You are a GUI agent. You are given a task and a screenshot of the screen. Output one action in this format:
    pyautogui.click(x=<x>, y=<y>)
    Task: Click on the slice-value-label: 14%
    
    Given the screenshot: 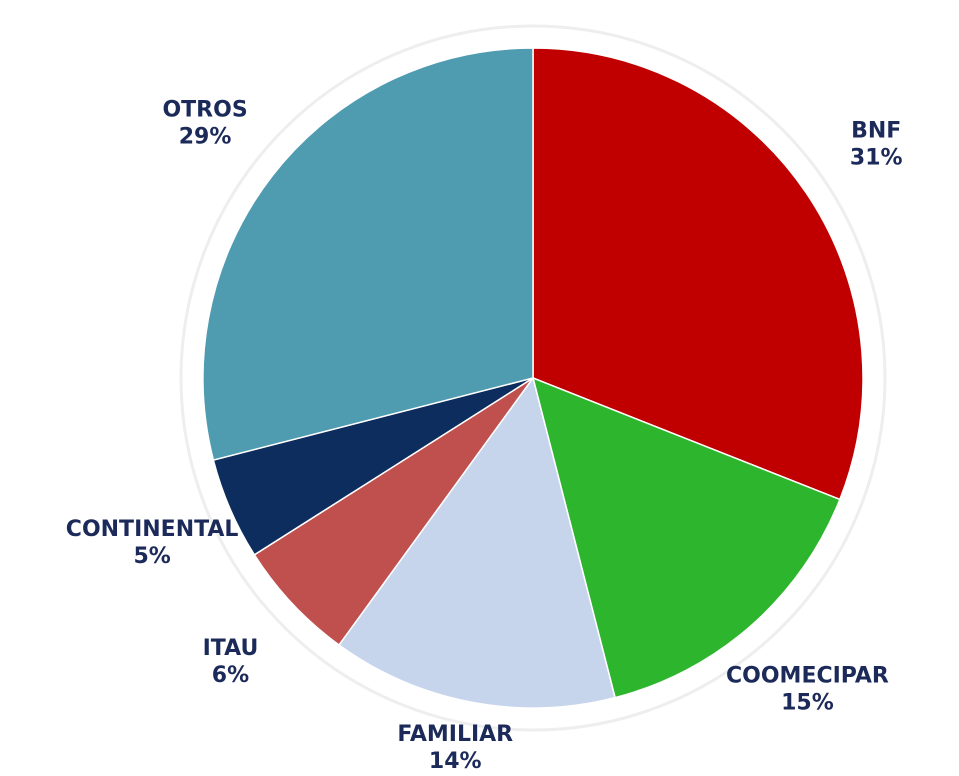 What is the action you would take?
    pyautogui.click(x=455, y=761)
    